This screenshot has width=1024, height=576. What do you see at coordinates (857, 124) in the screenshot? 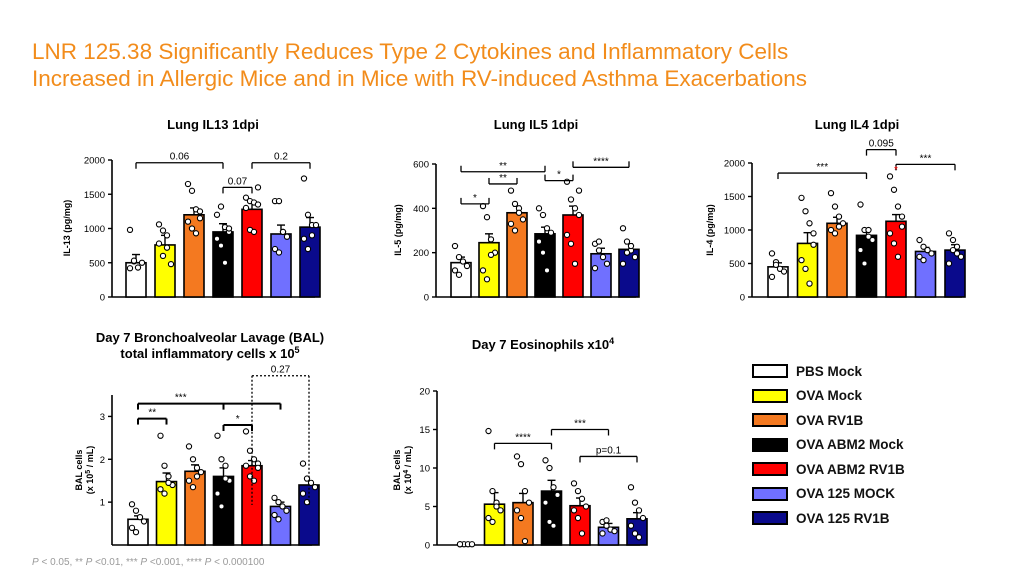
I see `chart-title-text: Lung IL4 1dpi` at bounding box center [857, 124].